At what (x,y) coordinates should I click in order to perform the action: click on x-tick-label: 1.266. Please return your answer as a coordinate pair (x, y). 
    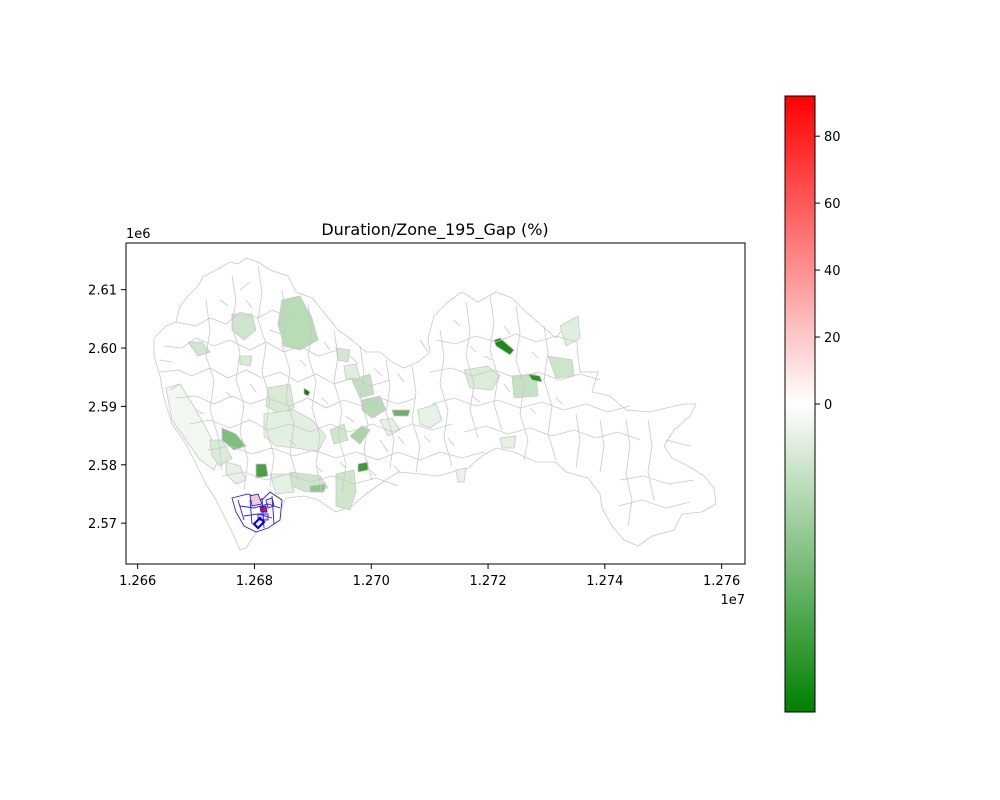
    Looking at the image, I should click on (137, 581).